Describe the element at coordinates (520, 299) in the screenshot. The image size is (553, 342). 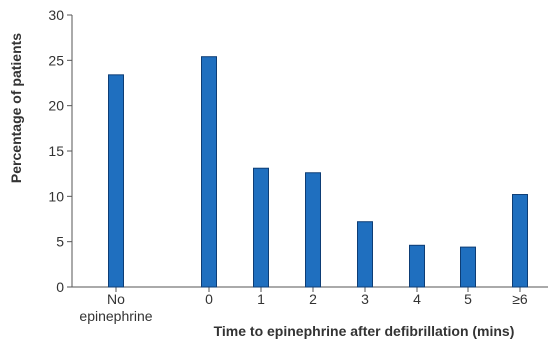
I see `x-tick-label: ≥6` at that location.